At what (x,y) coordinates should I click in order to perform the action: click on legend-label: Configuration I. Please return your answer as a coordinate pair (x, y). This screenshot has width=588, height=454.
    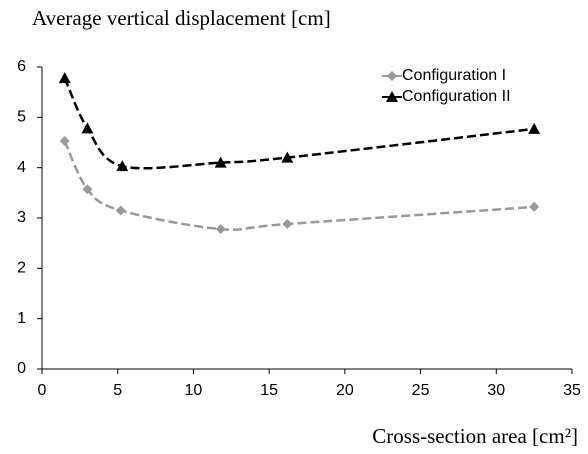
    Looking at the image, I should click on (454, 75).